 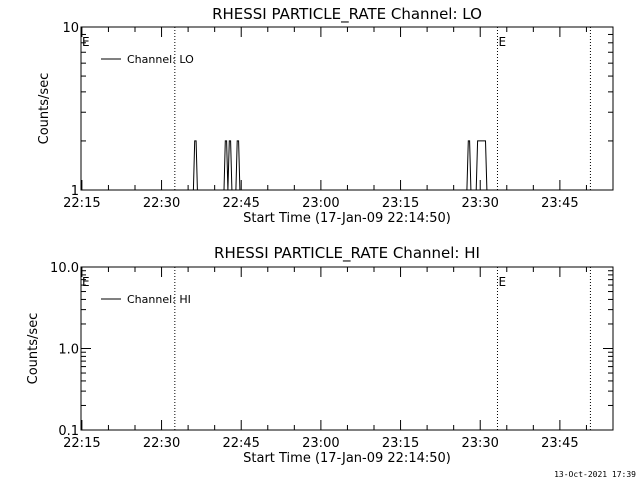 What do you see at coordinates (400, 203) in the screenshot?
I see `panel1-xtick-label: 23:15` at bounding box center [400, 203].